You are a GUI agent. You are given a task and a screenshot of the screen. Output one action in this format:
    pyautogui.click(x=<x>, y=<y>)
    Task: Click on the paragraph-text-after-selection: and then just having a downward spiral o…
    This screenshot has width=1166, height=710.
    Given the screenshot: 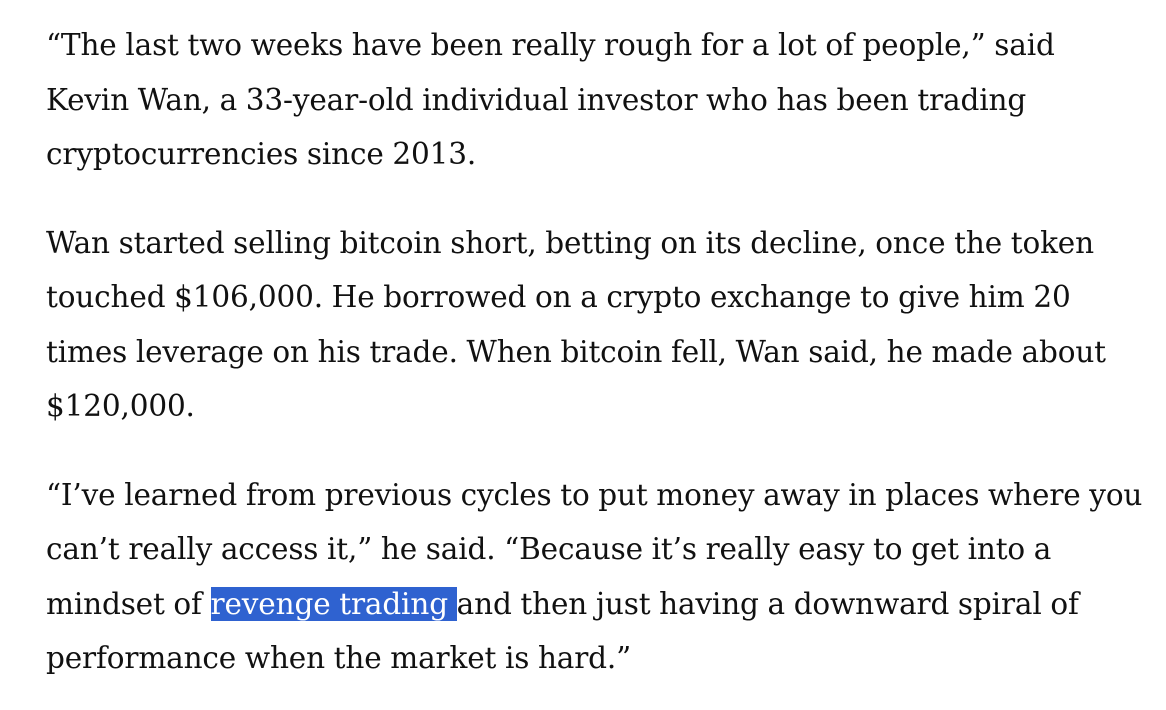 What is the action you would take?
    pyautogui.click(x=562, y=631)
    